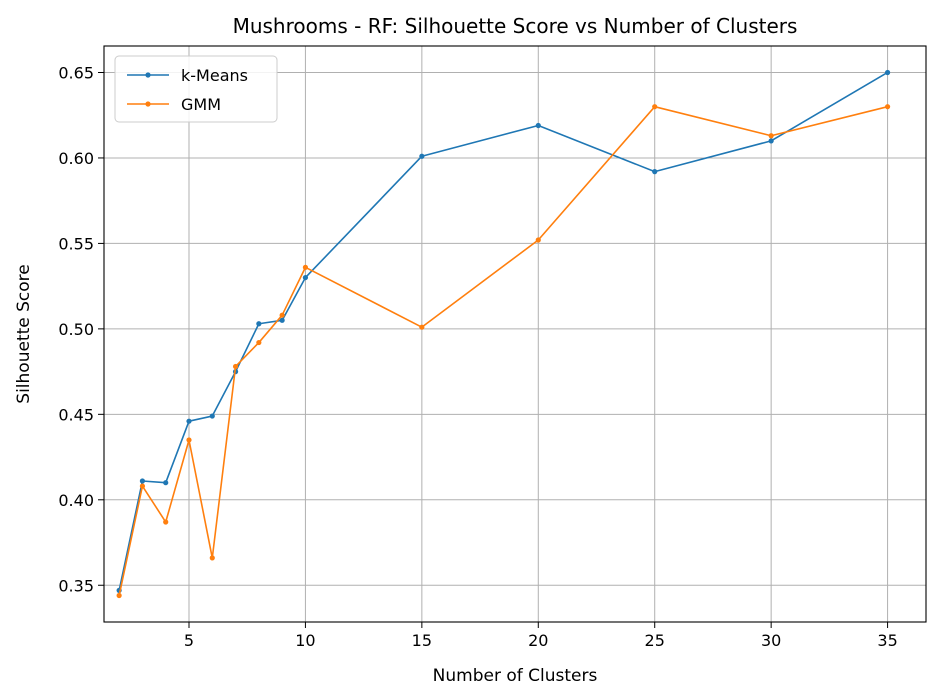  Describe the element at coordinates (174, 104) in the screenshot. I see `legend-item-gmm: GMM` at that location.